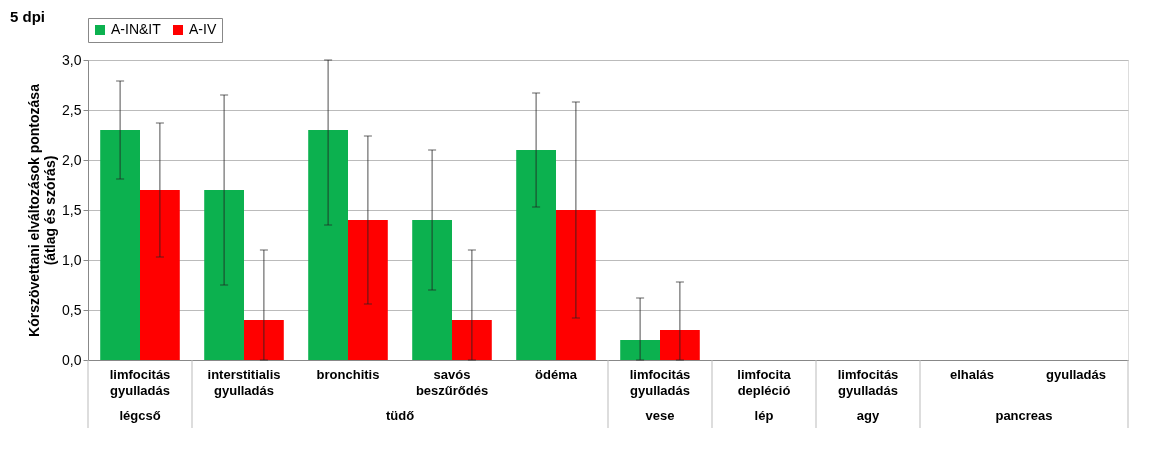 This screenshot has width=1156, height=459. I want to click on y-tick-label: 0,0, so click(72, 359).